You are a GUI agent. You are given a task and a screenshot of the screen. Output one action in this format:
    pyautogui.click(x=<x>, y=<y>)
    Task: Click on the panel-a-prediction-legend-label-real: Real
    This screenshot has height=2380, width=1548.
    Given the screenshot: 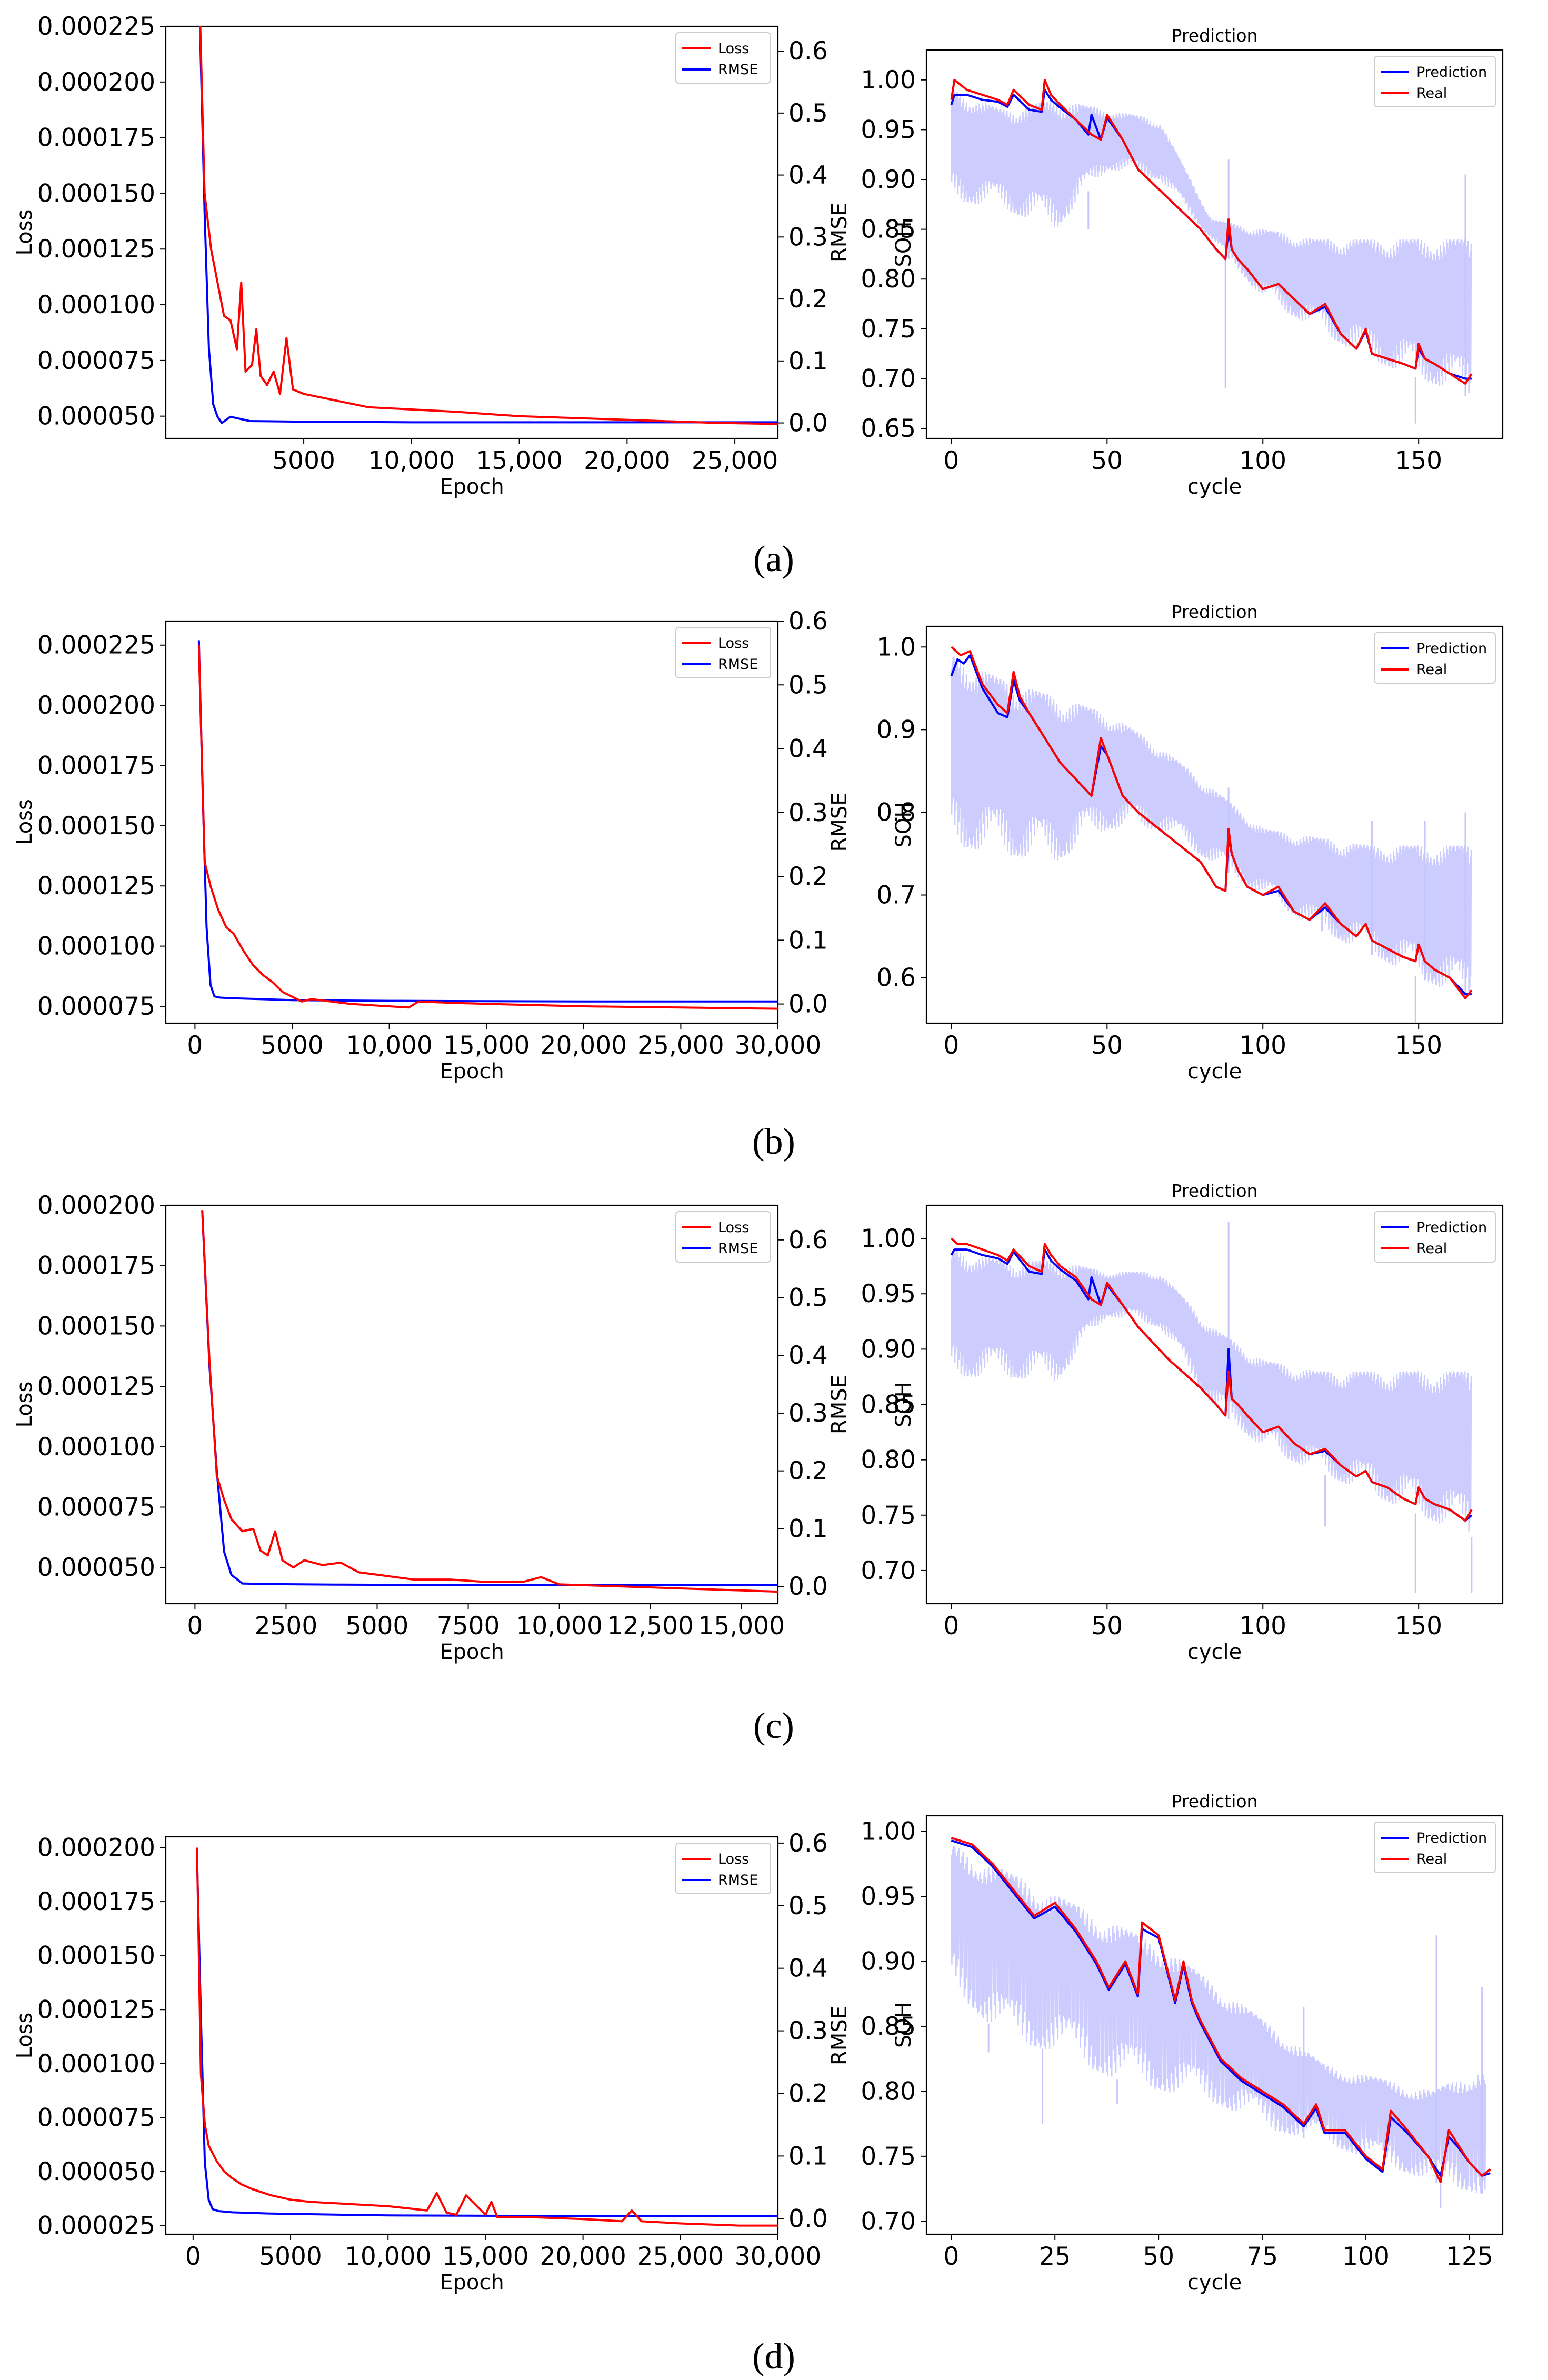 What is the action you would take?
    pyautogui.click(x=1431, y=93)
    